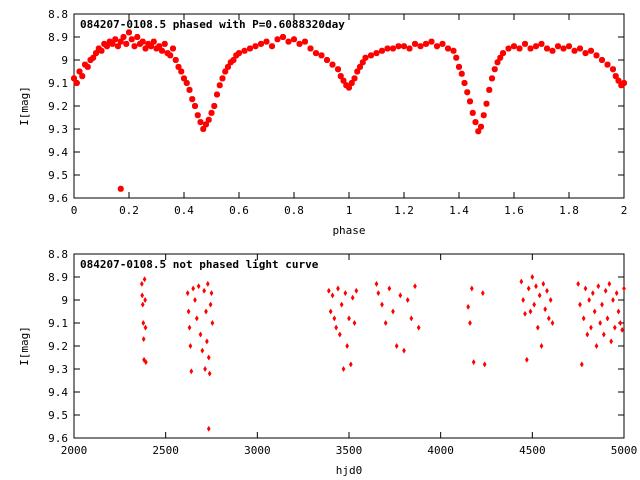  I want to click on y-tick-label: 8.8, so click(58, 14).